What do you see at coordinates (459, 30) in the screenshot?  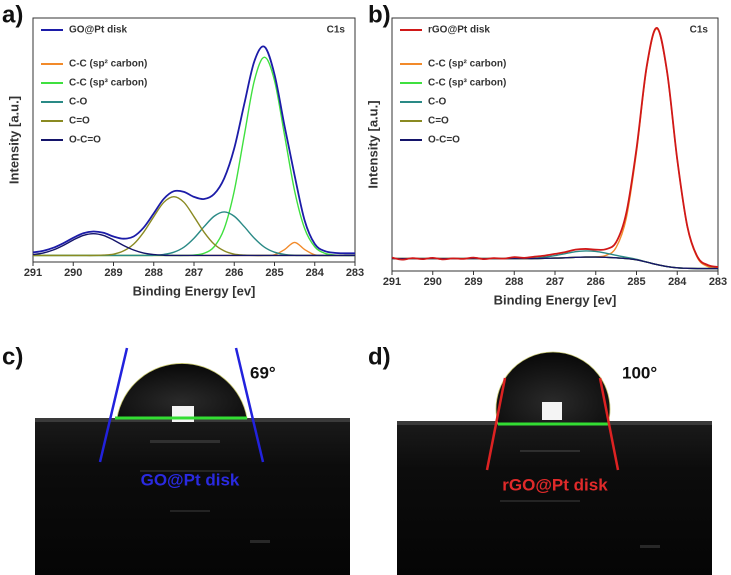 I see `legend-label: rGO@Pt disk` at bounding box center [459, 30].